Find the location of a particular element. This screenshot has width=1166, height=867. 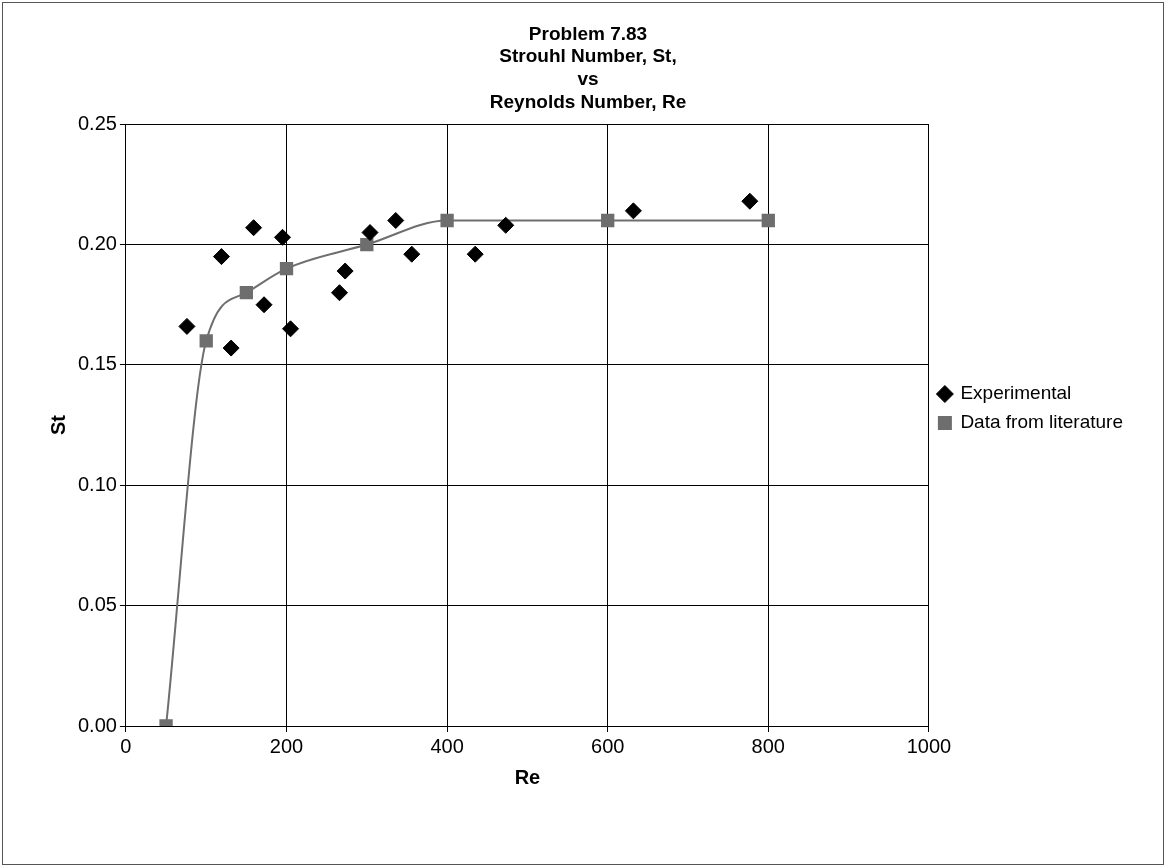

x-tick-label: 800 is located at coordinates (768, 745).